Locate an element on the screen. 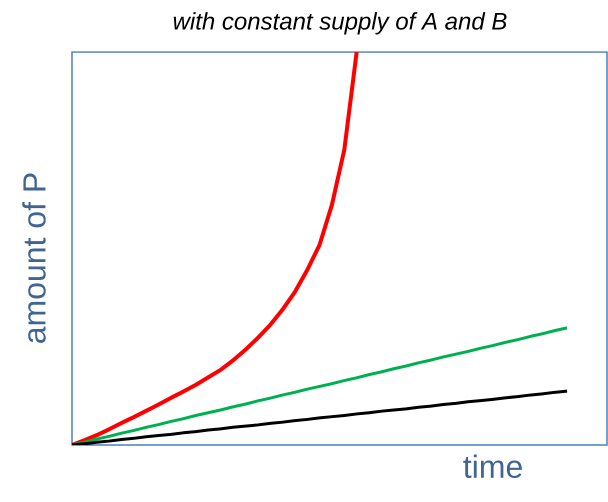 The height and width of the screenshot is (502, 608). chart-title: with constant supply of A and B is located at coordinates (340, 23).